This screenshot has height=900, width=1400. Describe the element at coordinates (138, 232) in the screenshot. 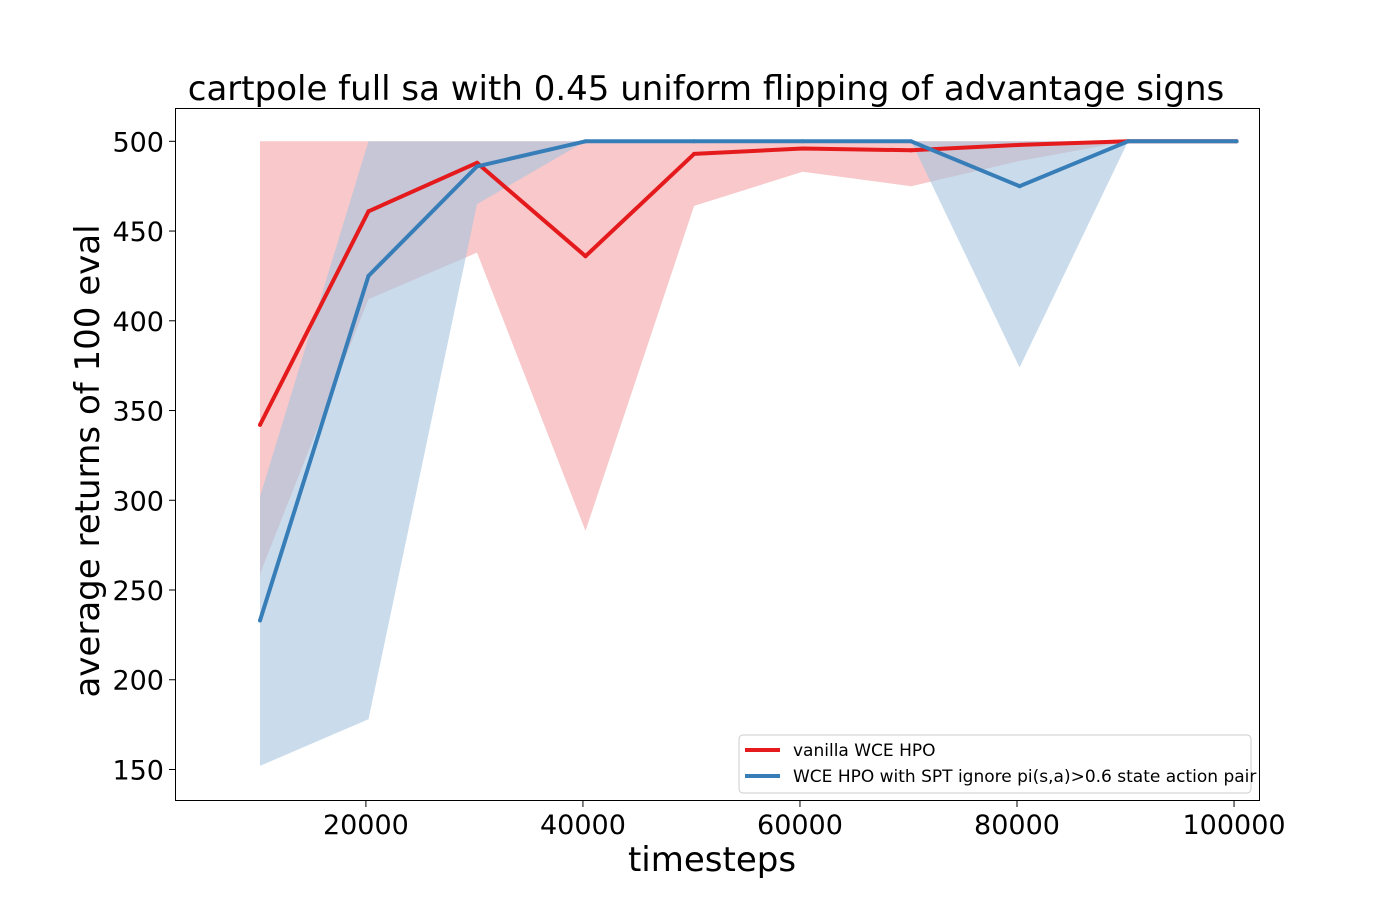

I see `y-tick-label: 450` at that location.